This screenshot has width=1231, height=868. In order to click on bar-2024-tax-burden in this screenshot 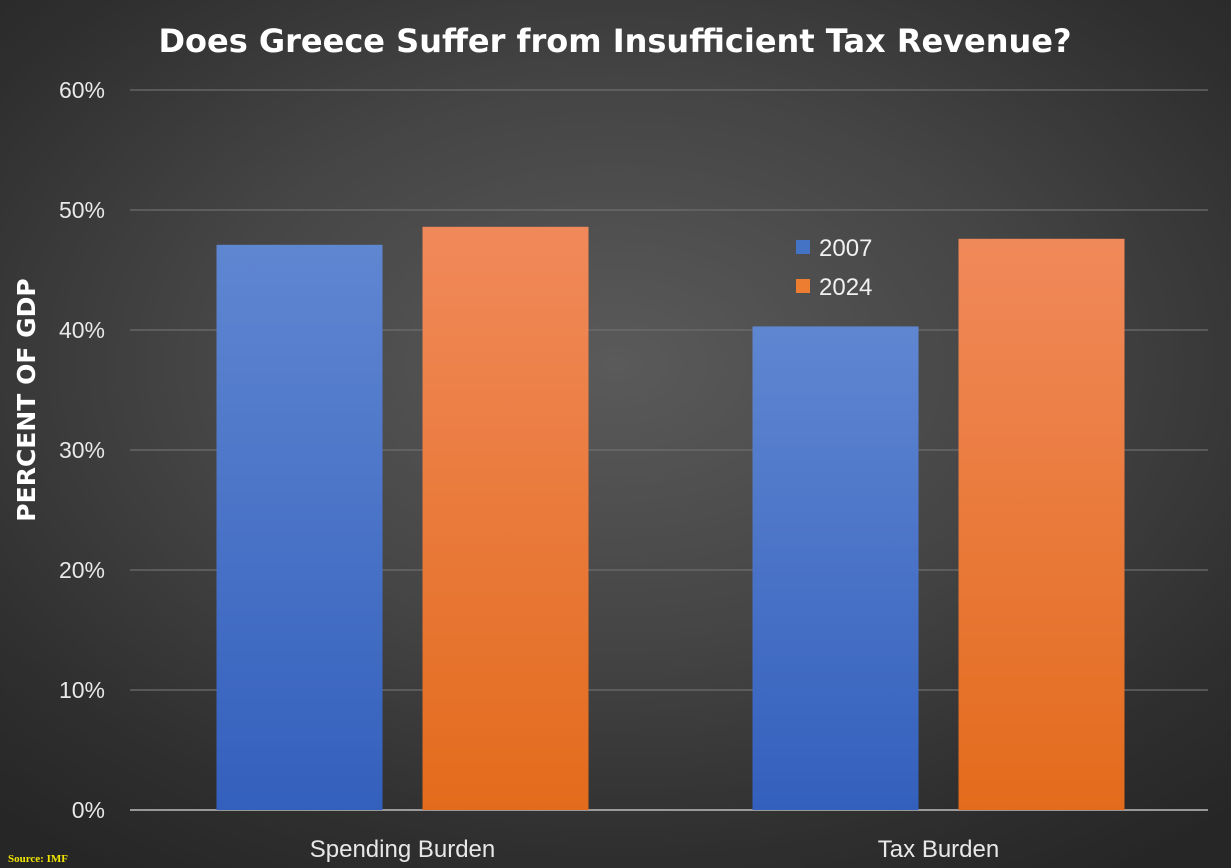, I will do `click(1041, 524)`.